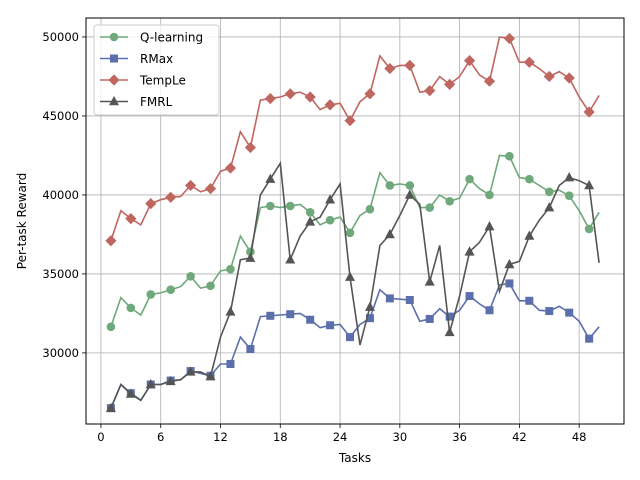 The width and height of the screenshot is (640, 480). What do you see at coordinates (60, 37) in the screenshot?
I see `y-tick-label: 50000` at bounding box center [60, 37].